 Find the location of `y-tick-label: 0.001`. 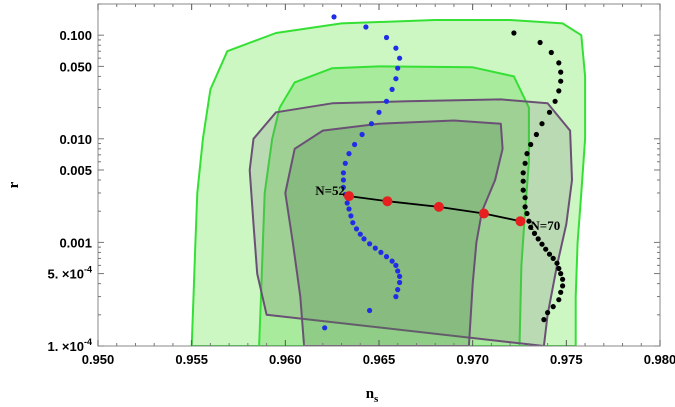

y-tick-label: 0.001 is located at coordinates (75, 242).